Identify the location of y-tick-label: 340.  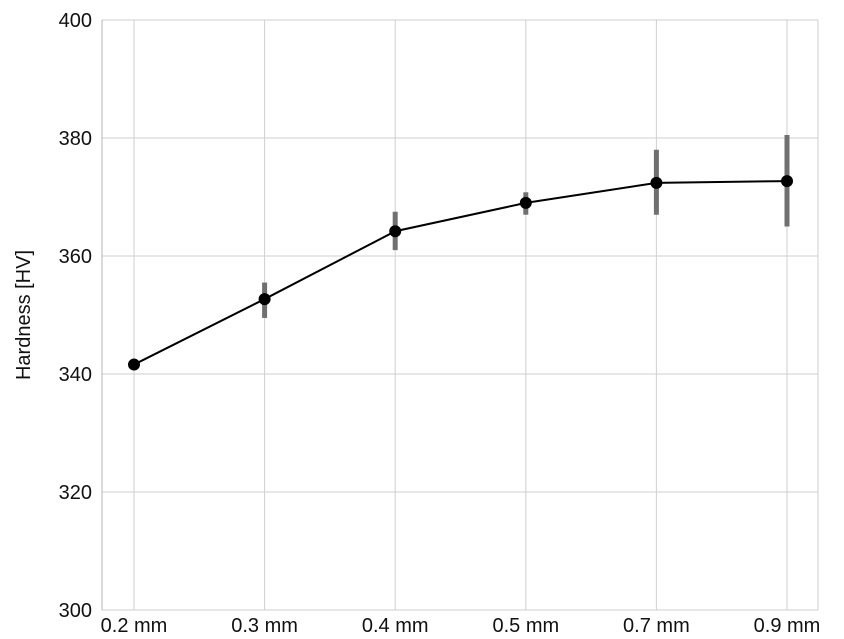
(75, 375).